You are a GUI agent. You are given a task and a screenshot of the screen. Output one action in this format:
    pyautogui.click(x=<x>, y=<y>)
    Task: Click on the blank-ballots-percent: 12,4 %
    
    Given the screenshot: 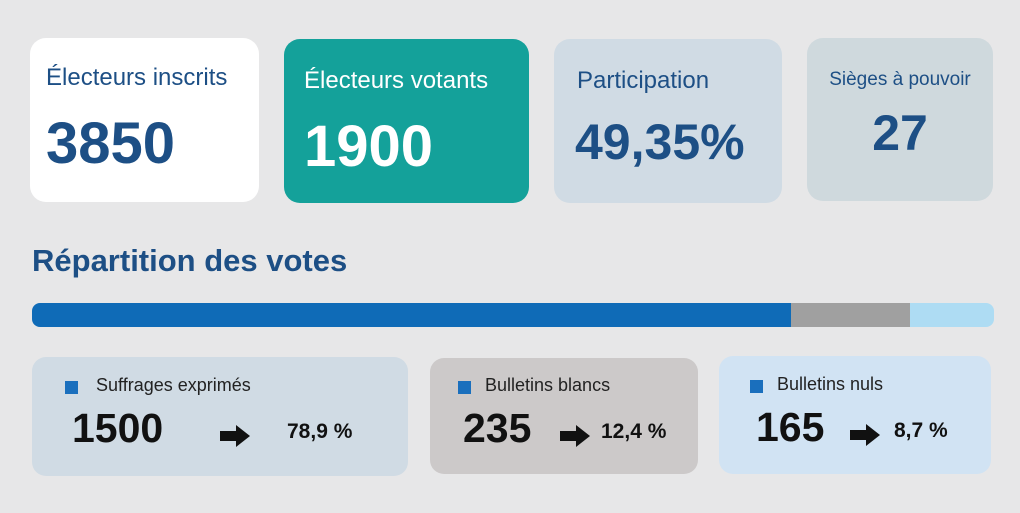 What is the action you would take?
    pyautogui.click(x=634, y=431)
    